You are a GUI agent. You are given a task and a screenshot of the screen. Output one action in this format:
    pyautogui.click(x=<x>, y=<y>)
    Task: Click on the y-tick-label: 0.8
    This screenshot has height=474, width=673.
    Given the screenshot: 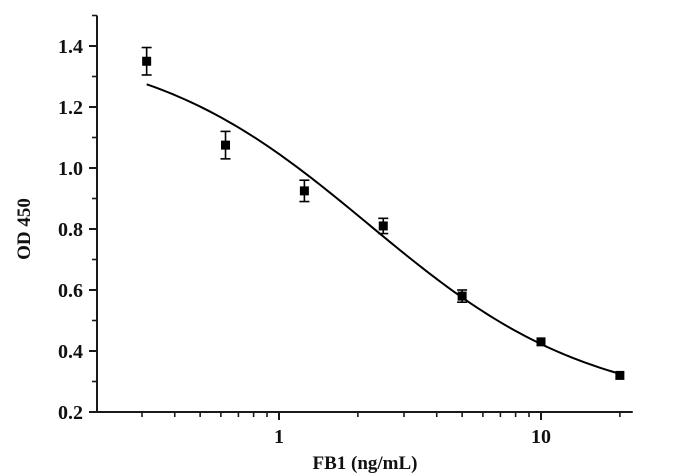 What is the action you would take?
    pyautogui.click(x=70, y=230)
    